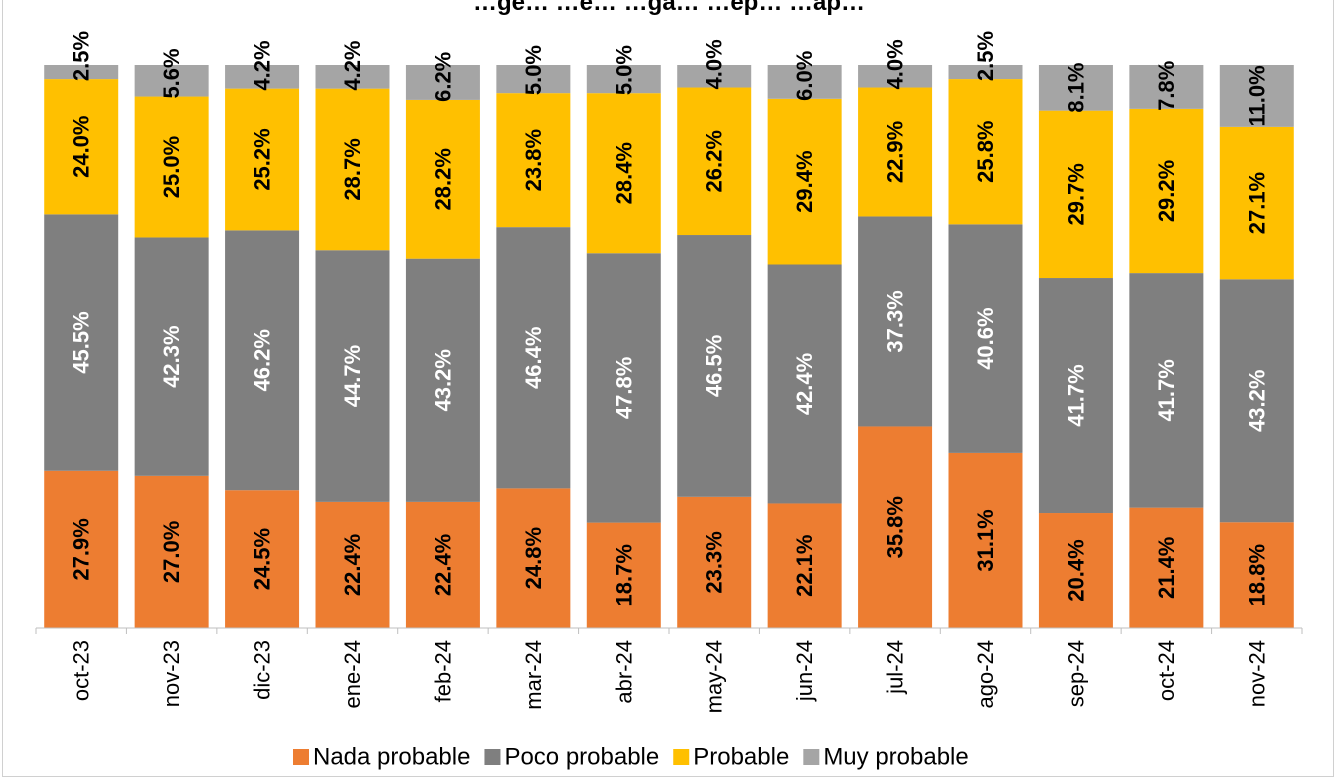  I want to click on data-label: 22.9%, so click(895, 152).